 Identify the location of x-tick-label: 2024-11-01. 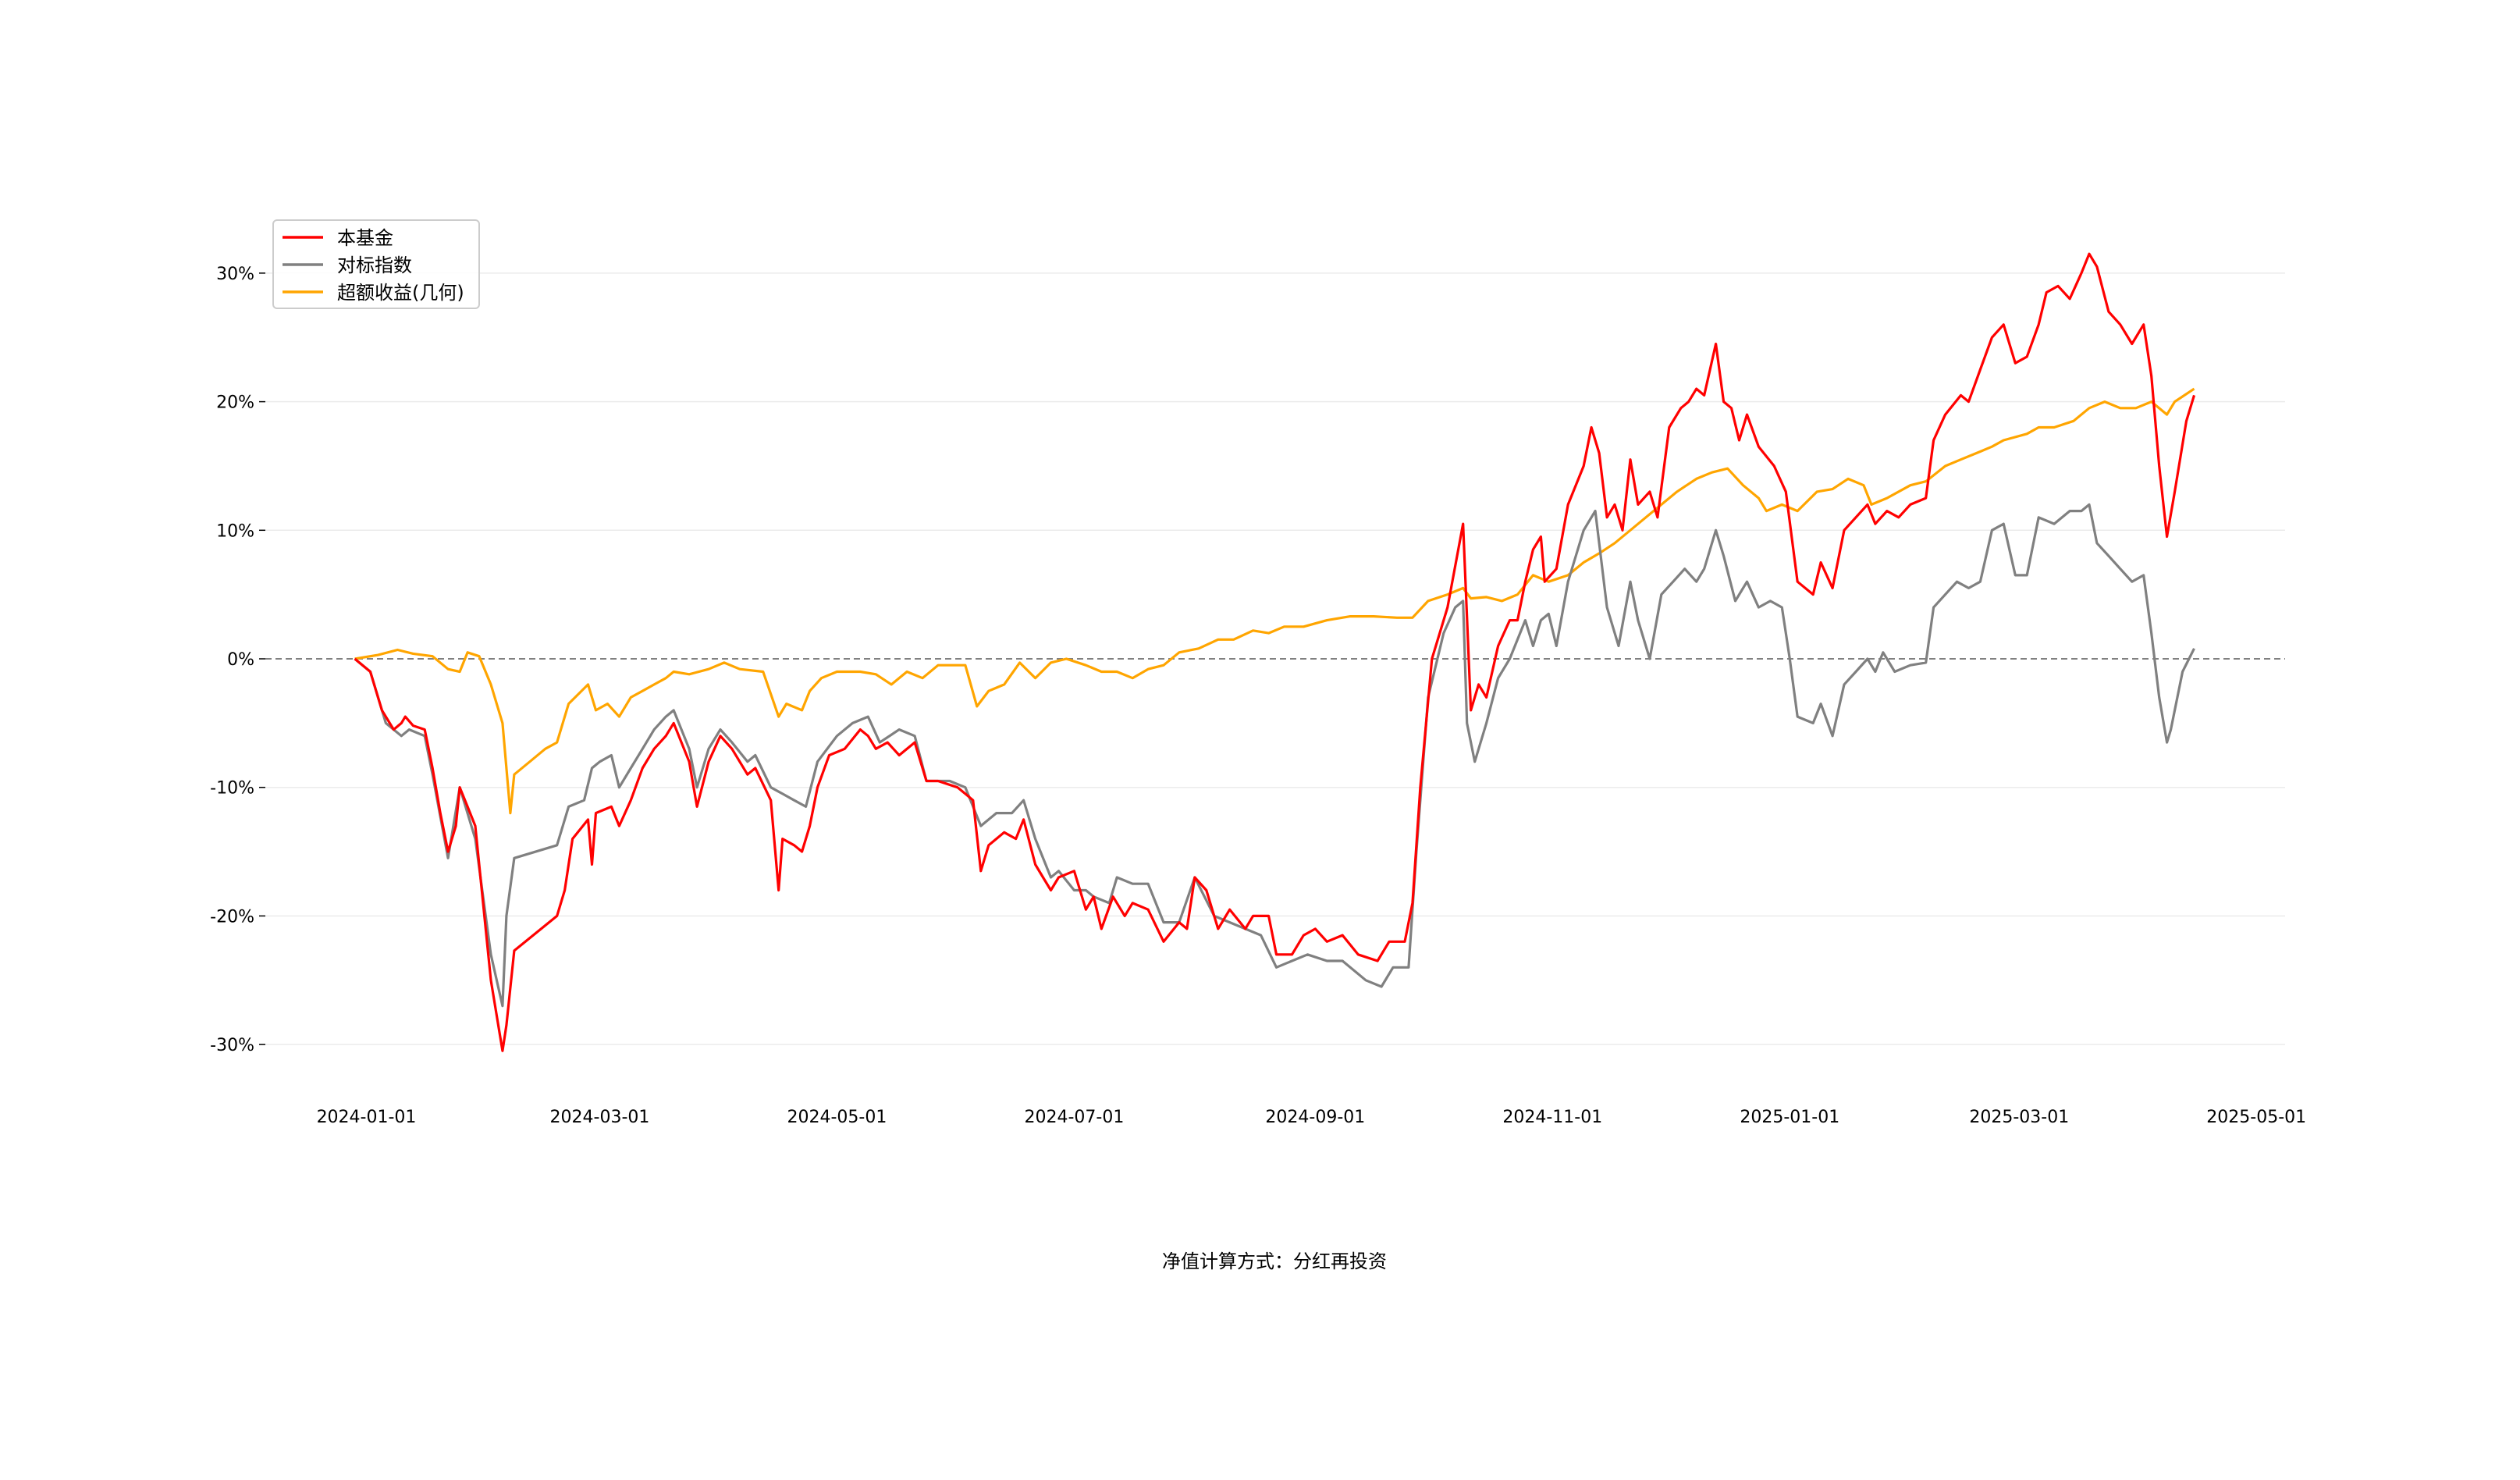
(1552, 1117).